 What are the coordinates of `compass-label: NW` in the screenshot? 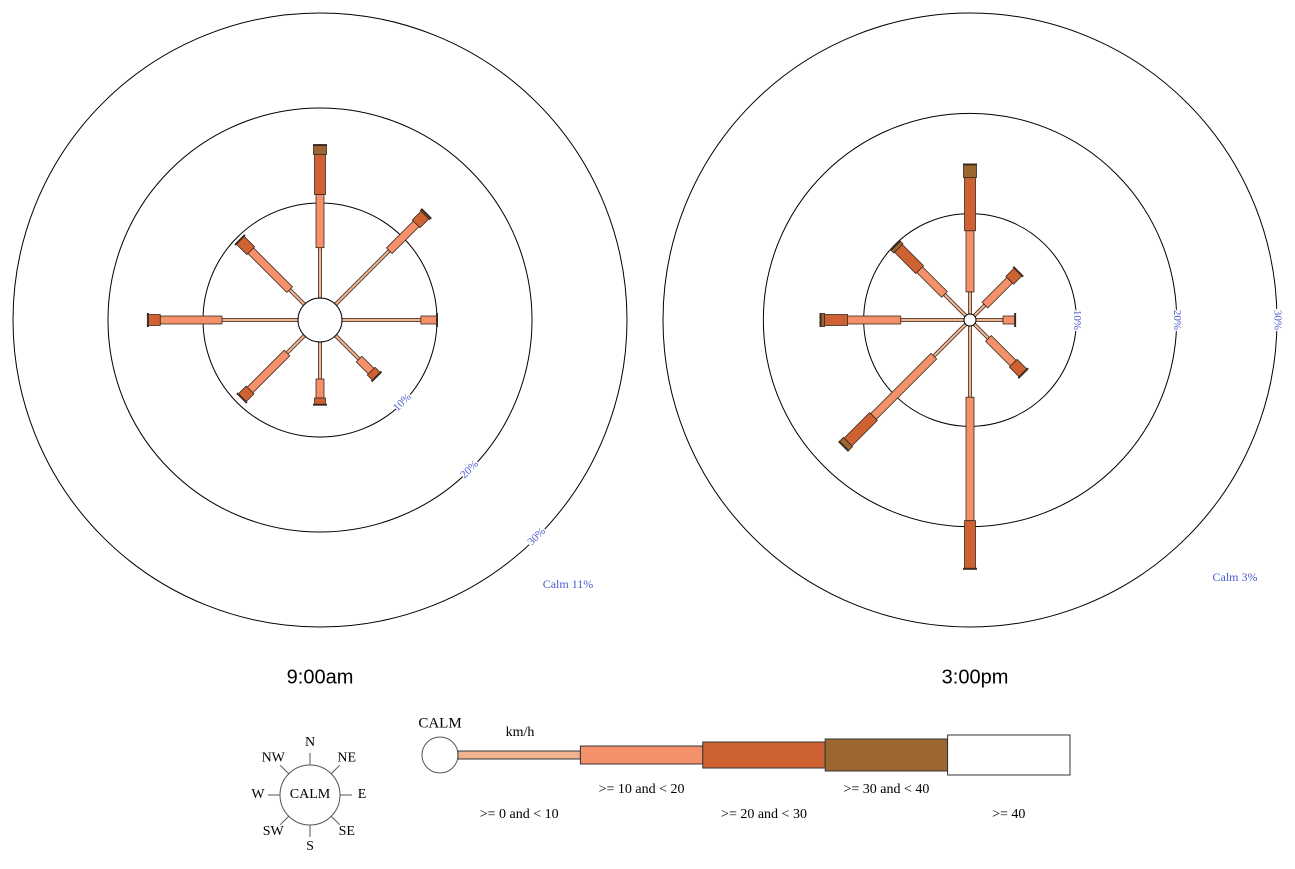 It's located at (274, 757).